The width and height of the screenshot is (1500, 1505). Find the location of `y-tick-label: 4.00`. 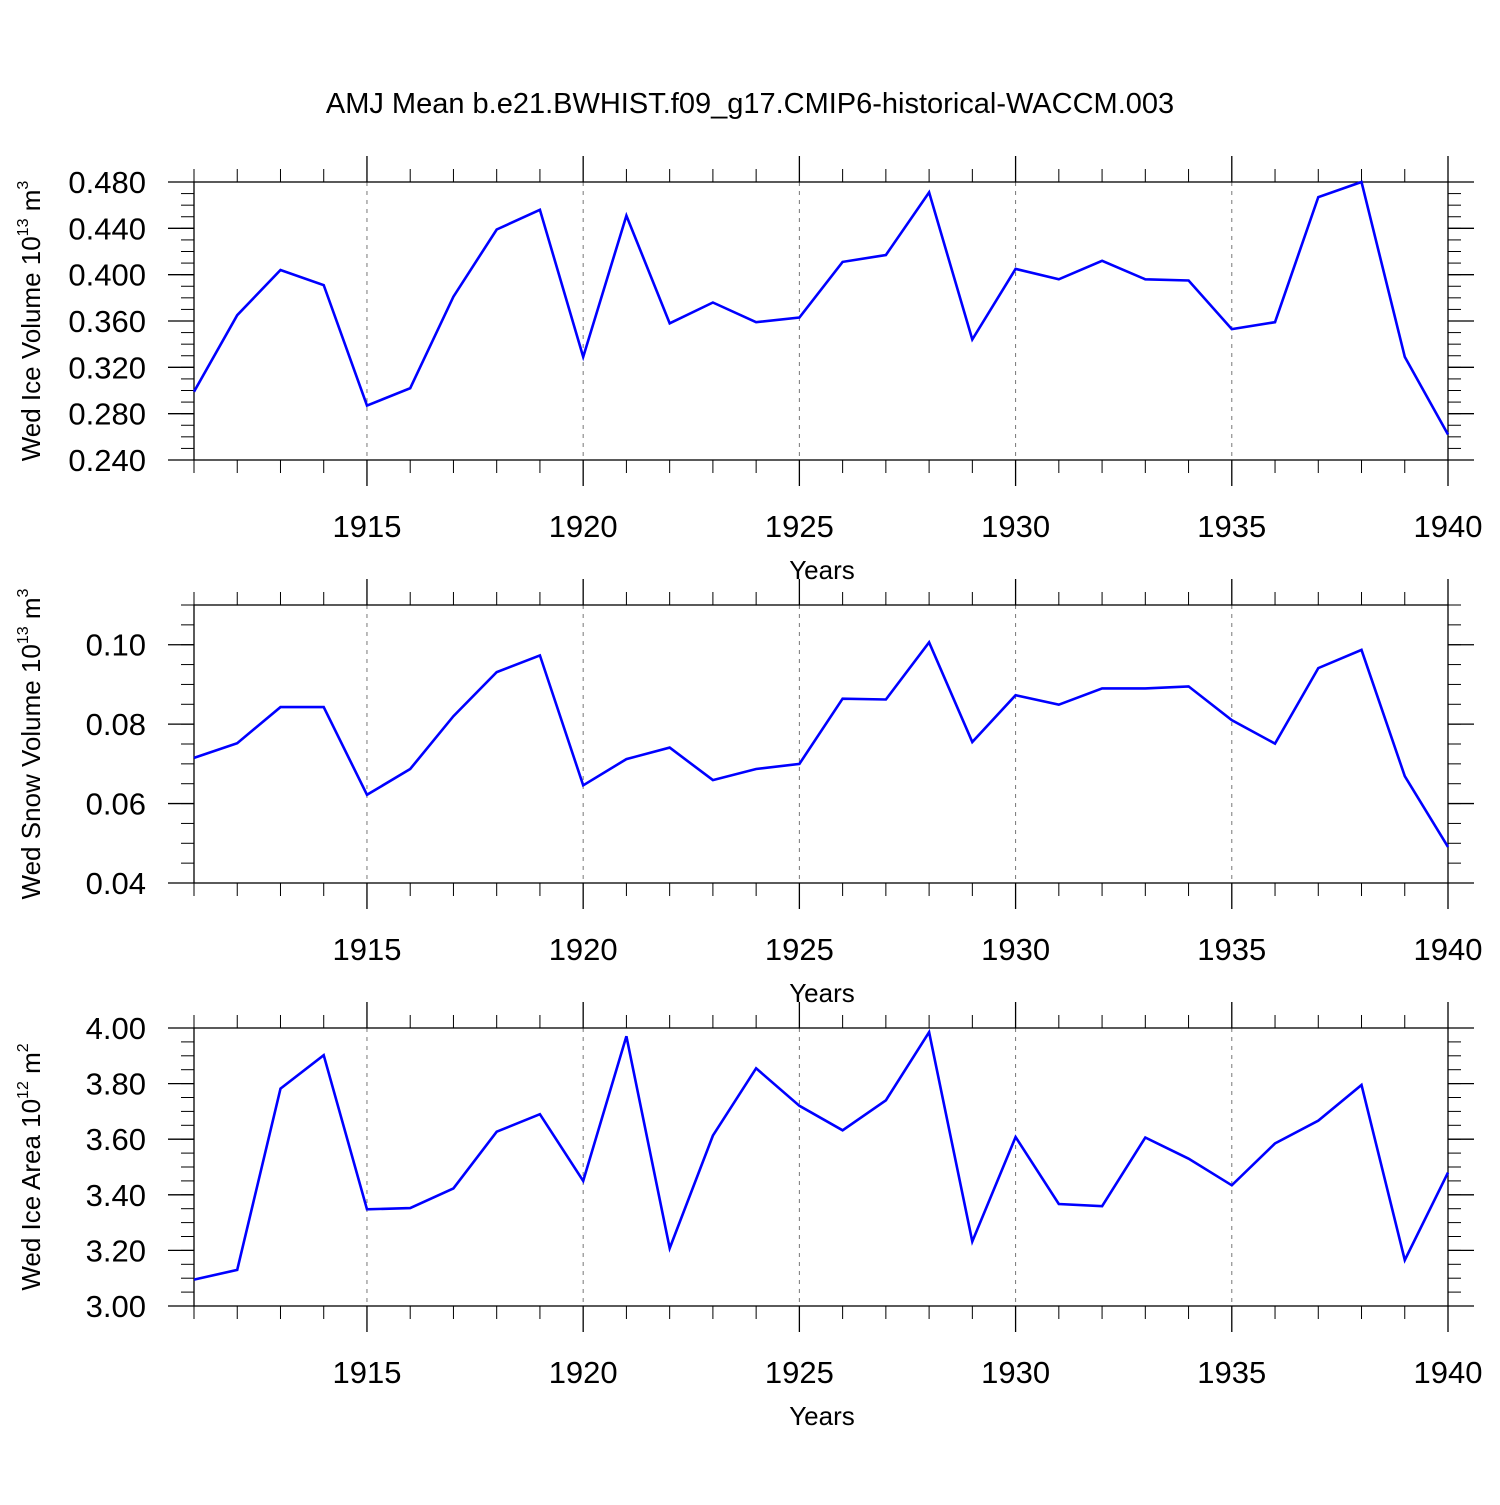

y-tick-label: 4.00 is located at coordinates (116, 1028).